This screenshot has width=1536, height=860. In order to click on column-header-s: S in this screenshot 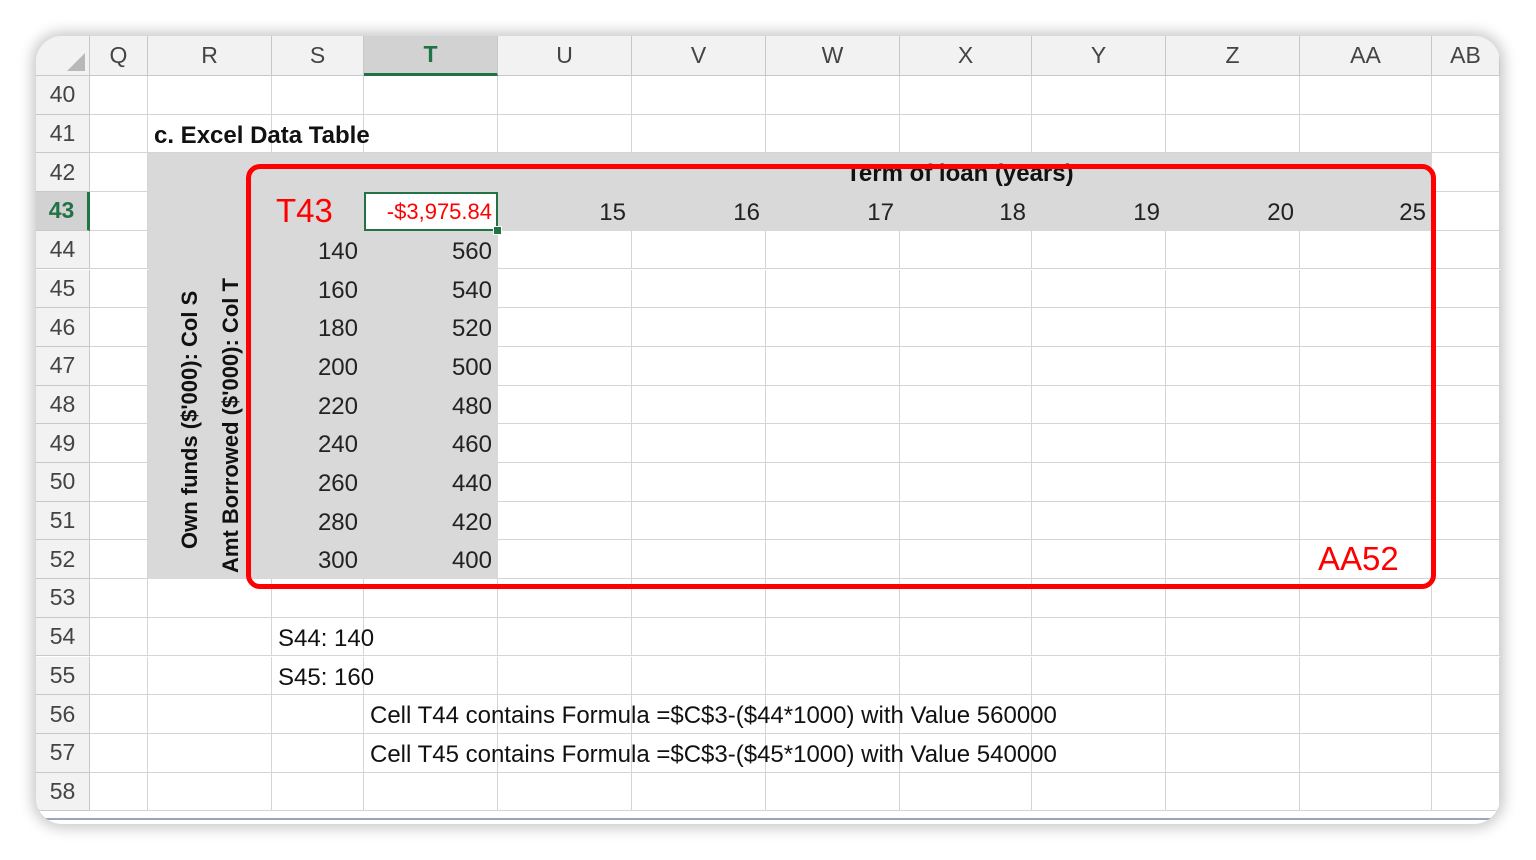, I will do `click(318, 56)`.